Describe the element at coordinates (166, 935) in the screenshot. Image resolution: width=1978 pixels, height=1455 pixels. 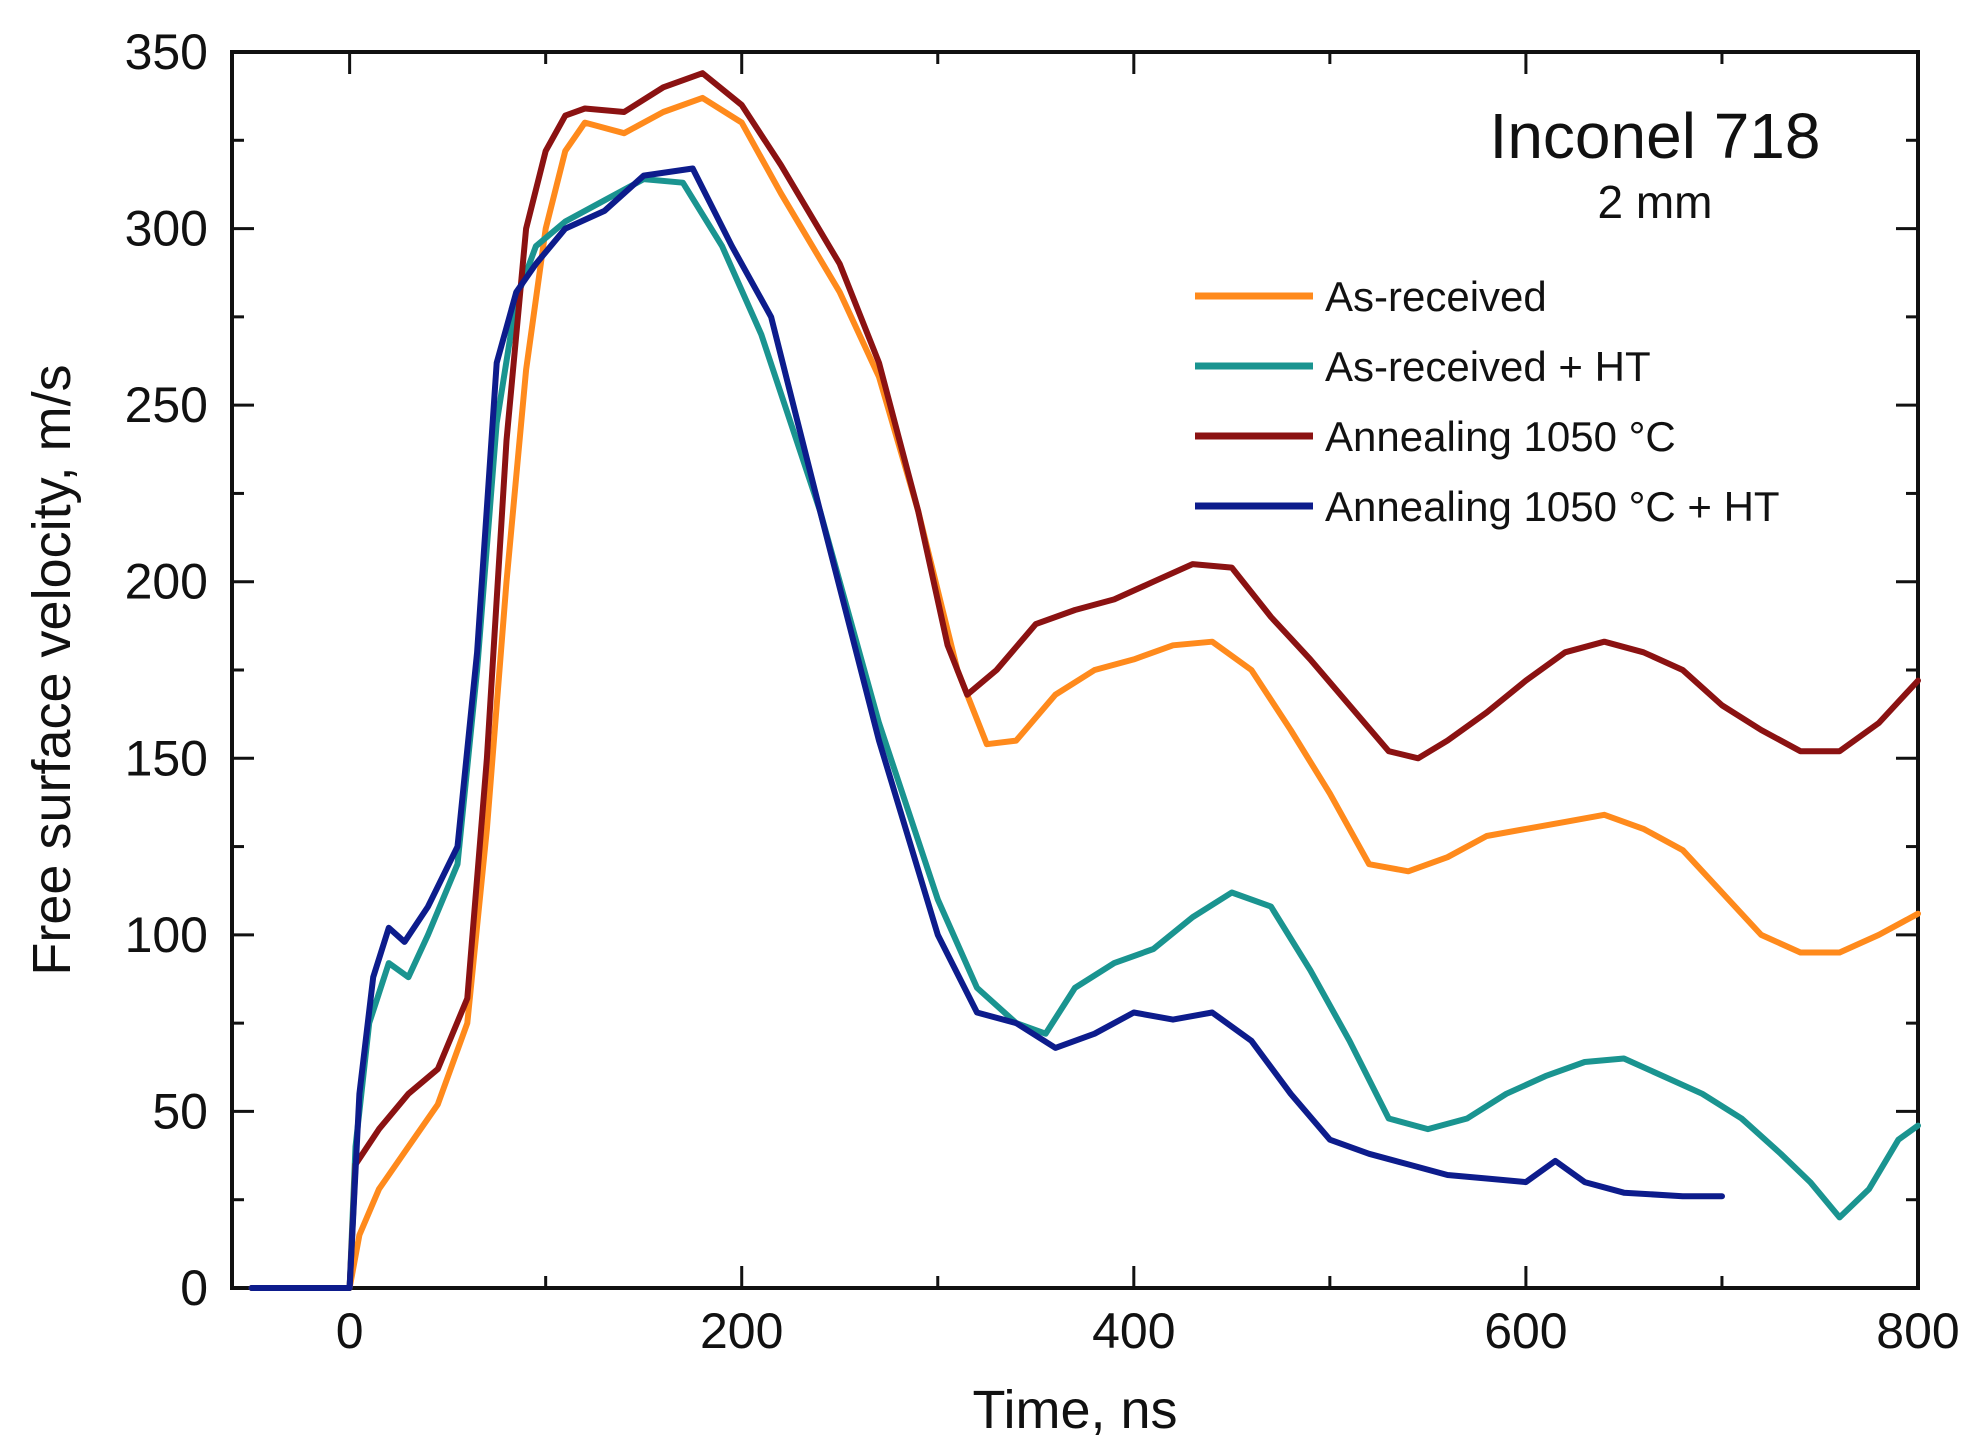
I see `y-tick-label: 100` at that location.